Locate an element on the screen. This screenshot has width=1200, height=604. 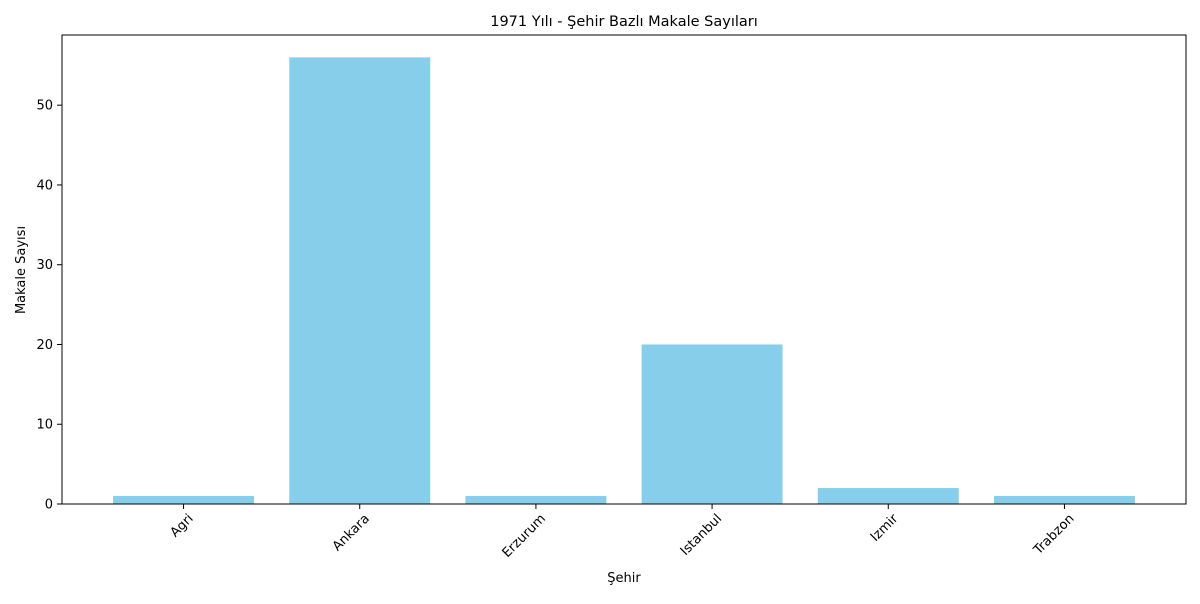
y-tick-label: 50 is located at coordinates (44, 106).